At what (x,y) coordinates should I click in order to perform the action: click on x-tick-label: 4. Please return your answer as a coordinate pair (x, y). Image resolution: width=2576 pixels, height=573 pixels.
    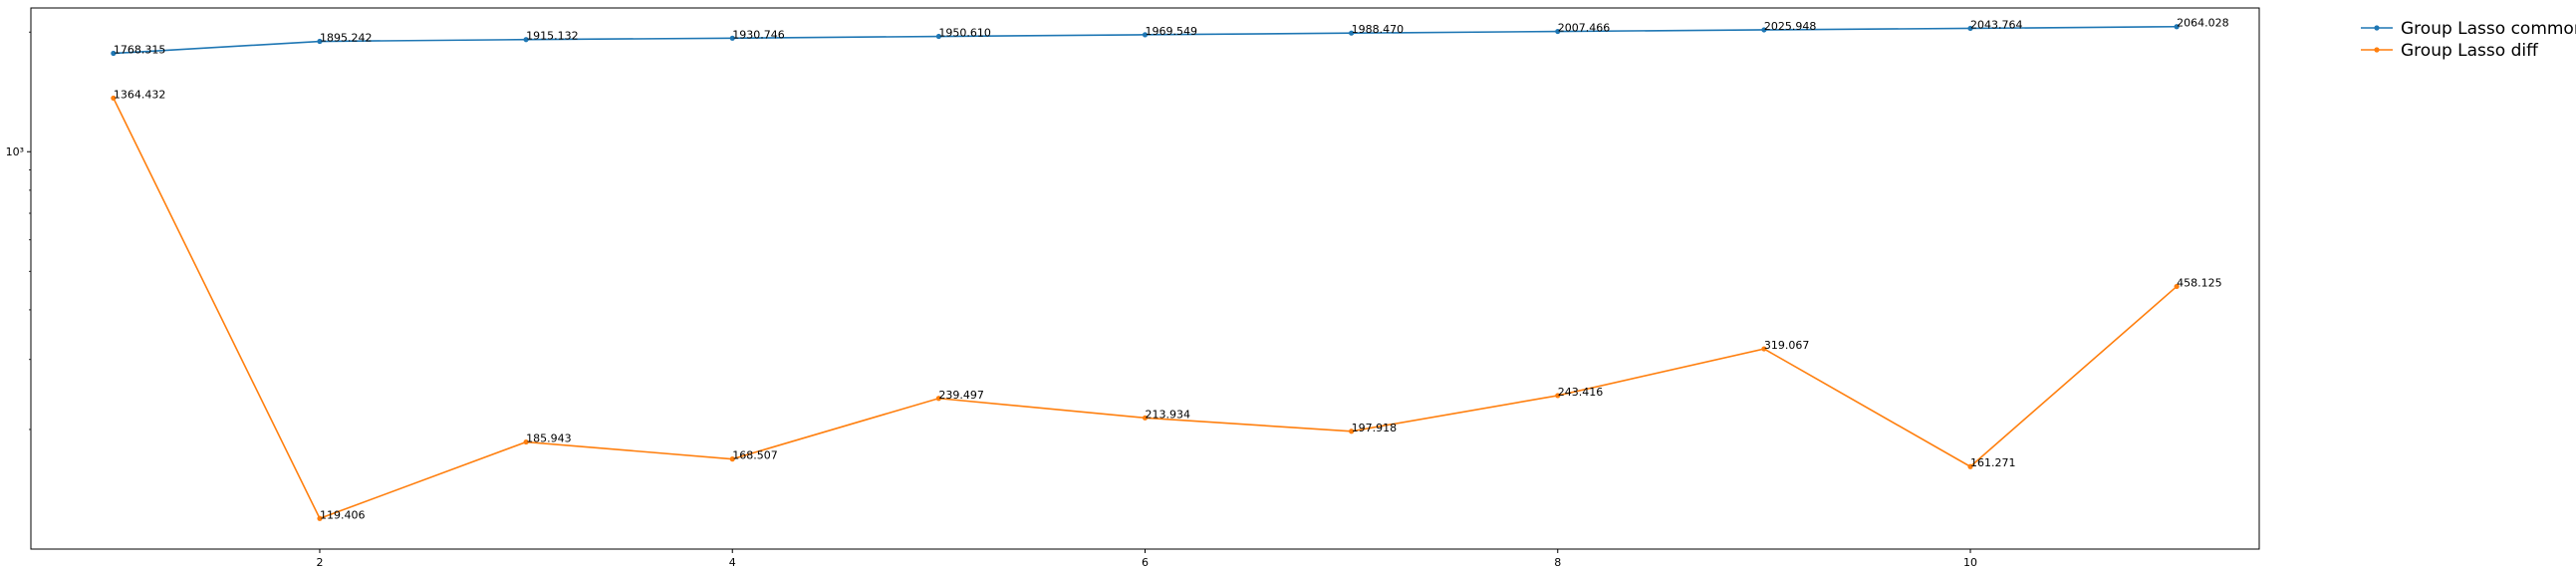
    Looking at the image, I should click on (732, 562).